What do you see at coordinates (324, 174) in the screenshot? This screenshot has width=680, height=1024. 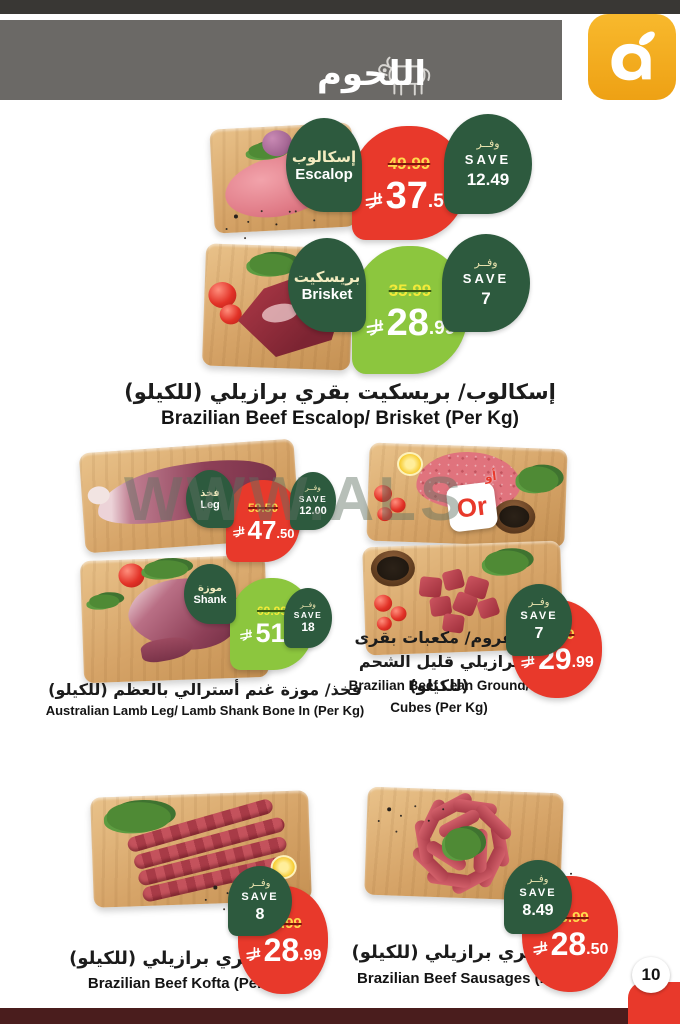 I see `escalop-name-english: Escalop` at bounding box center [324, 174].